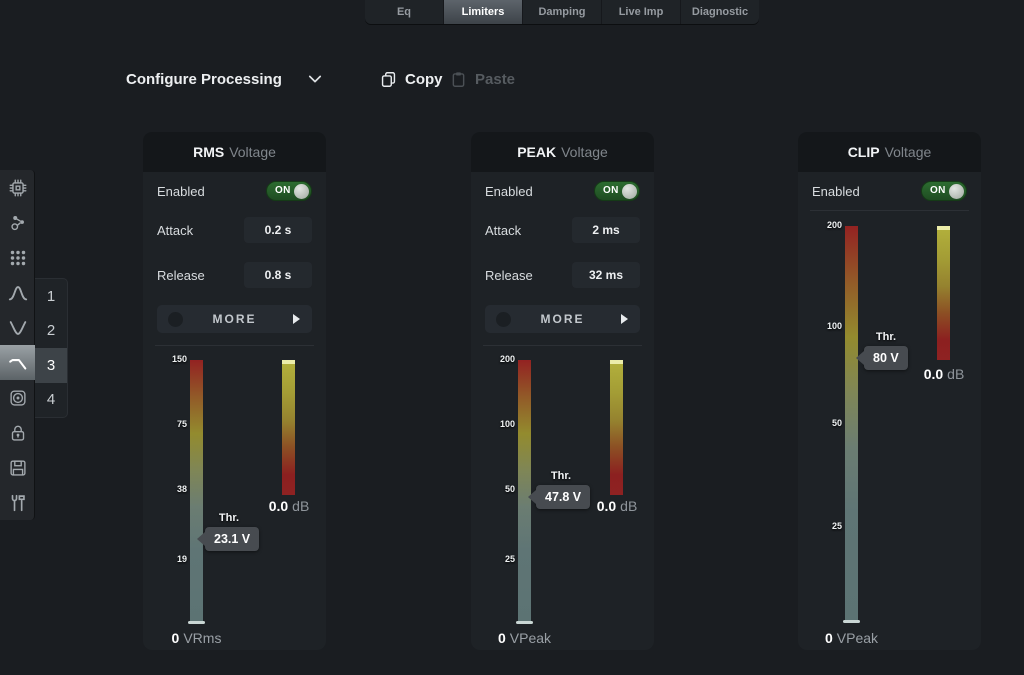  I want to click on configure-processing-dropdown: Configure Processing, so click(225, 79).